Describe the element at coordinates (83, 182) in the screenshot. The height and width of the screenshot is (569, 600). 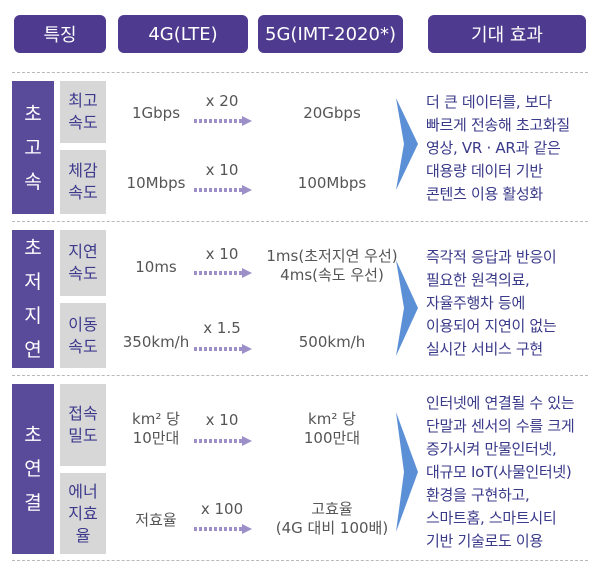
I see `row-label-user-speed: 체감속도` at that location.